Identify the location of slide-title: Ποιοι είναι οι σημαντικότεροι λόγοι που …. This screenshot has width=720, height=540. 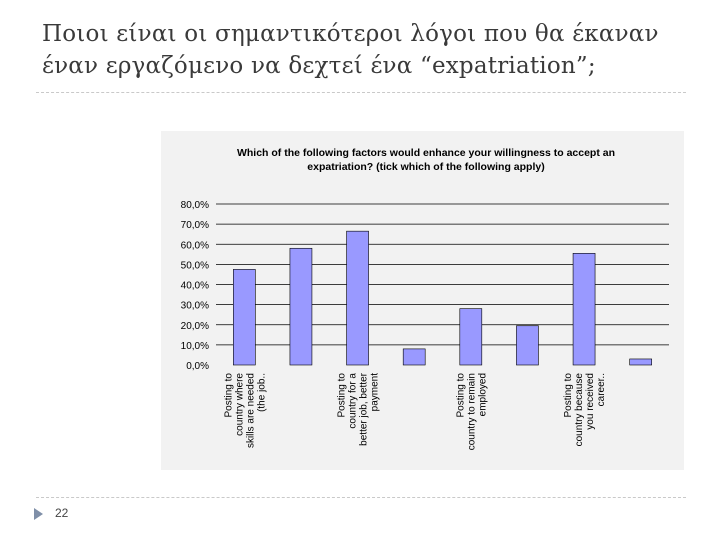
(372, 50).